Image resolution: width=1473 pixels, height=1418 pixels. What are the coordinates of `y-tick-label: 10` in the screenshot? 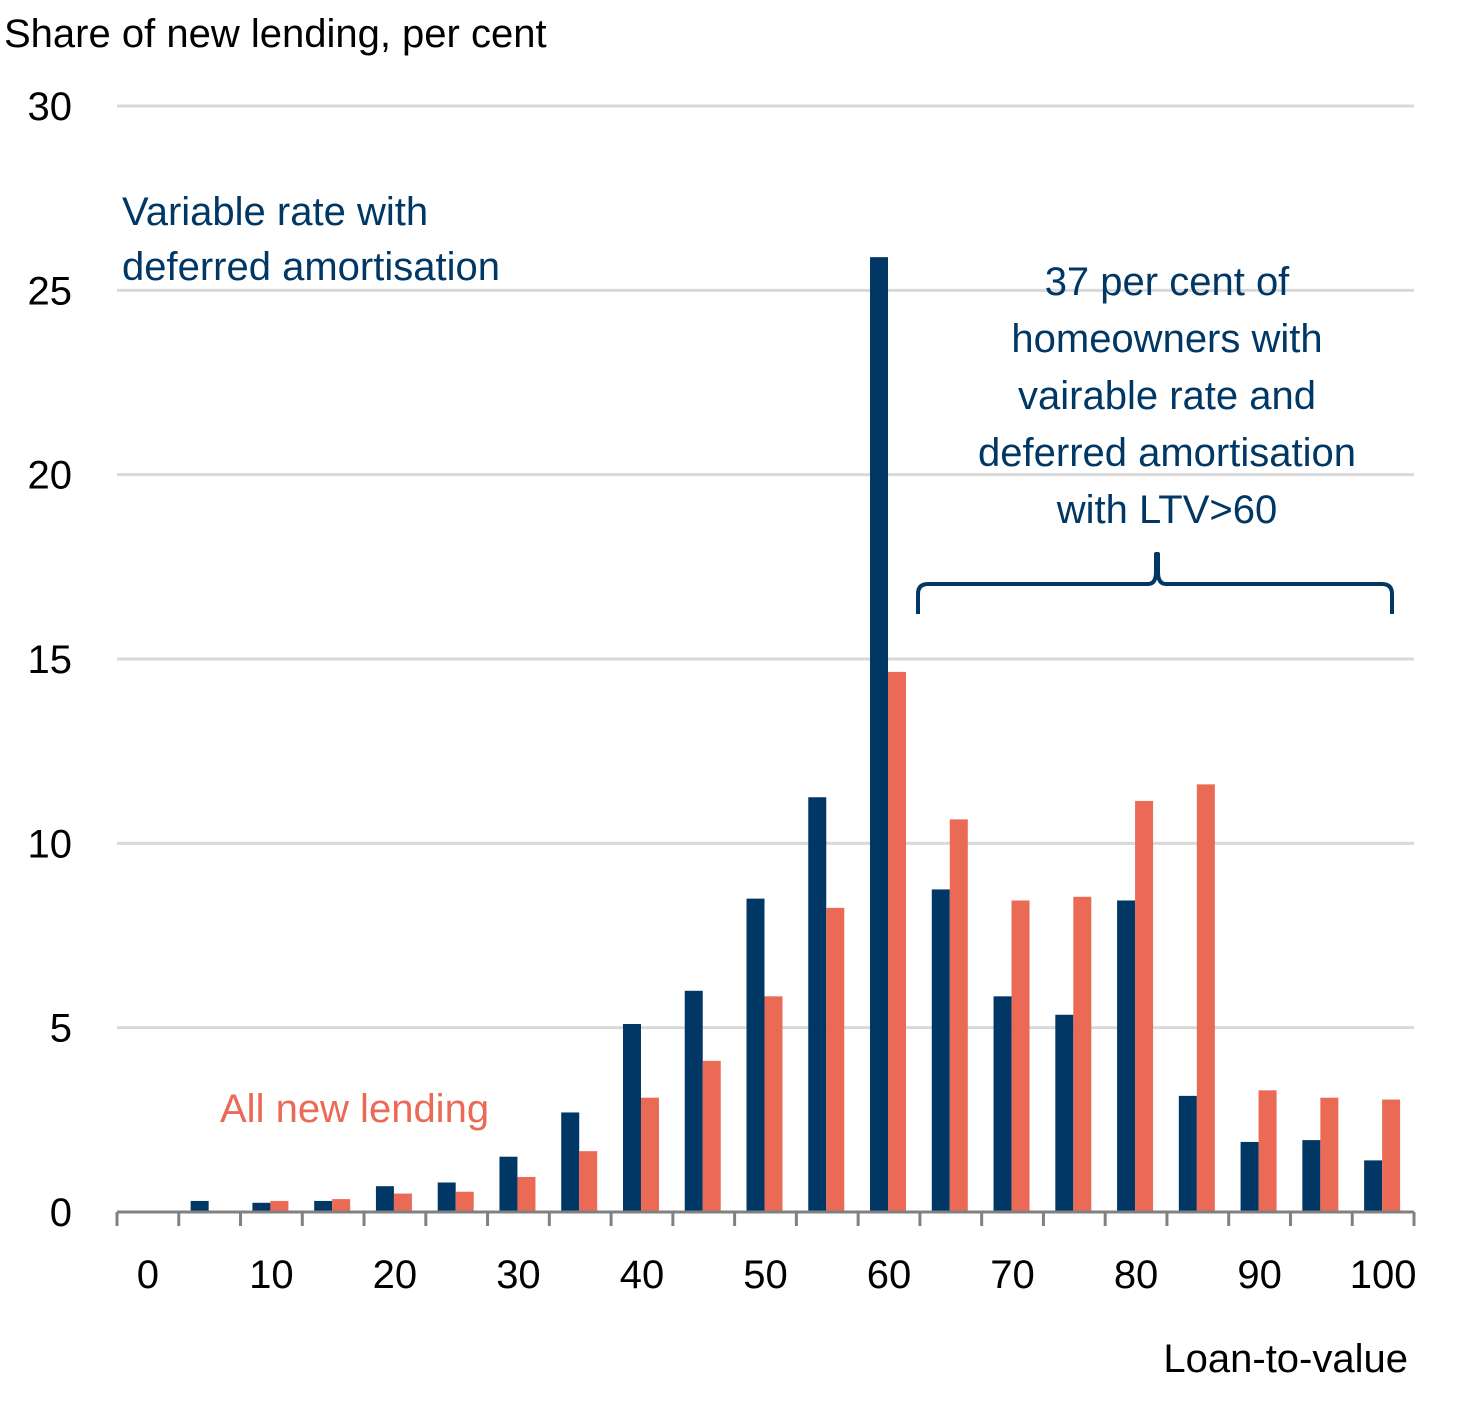 It's located at (50, 844).